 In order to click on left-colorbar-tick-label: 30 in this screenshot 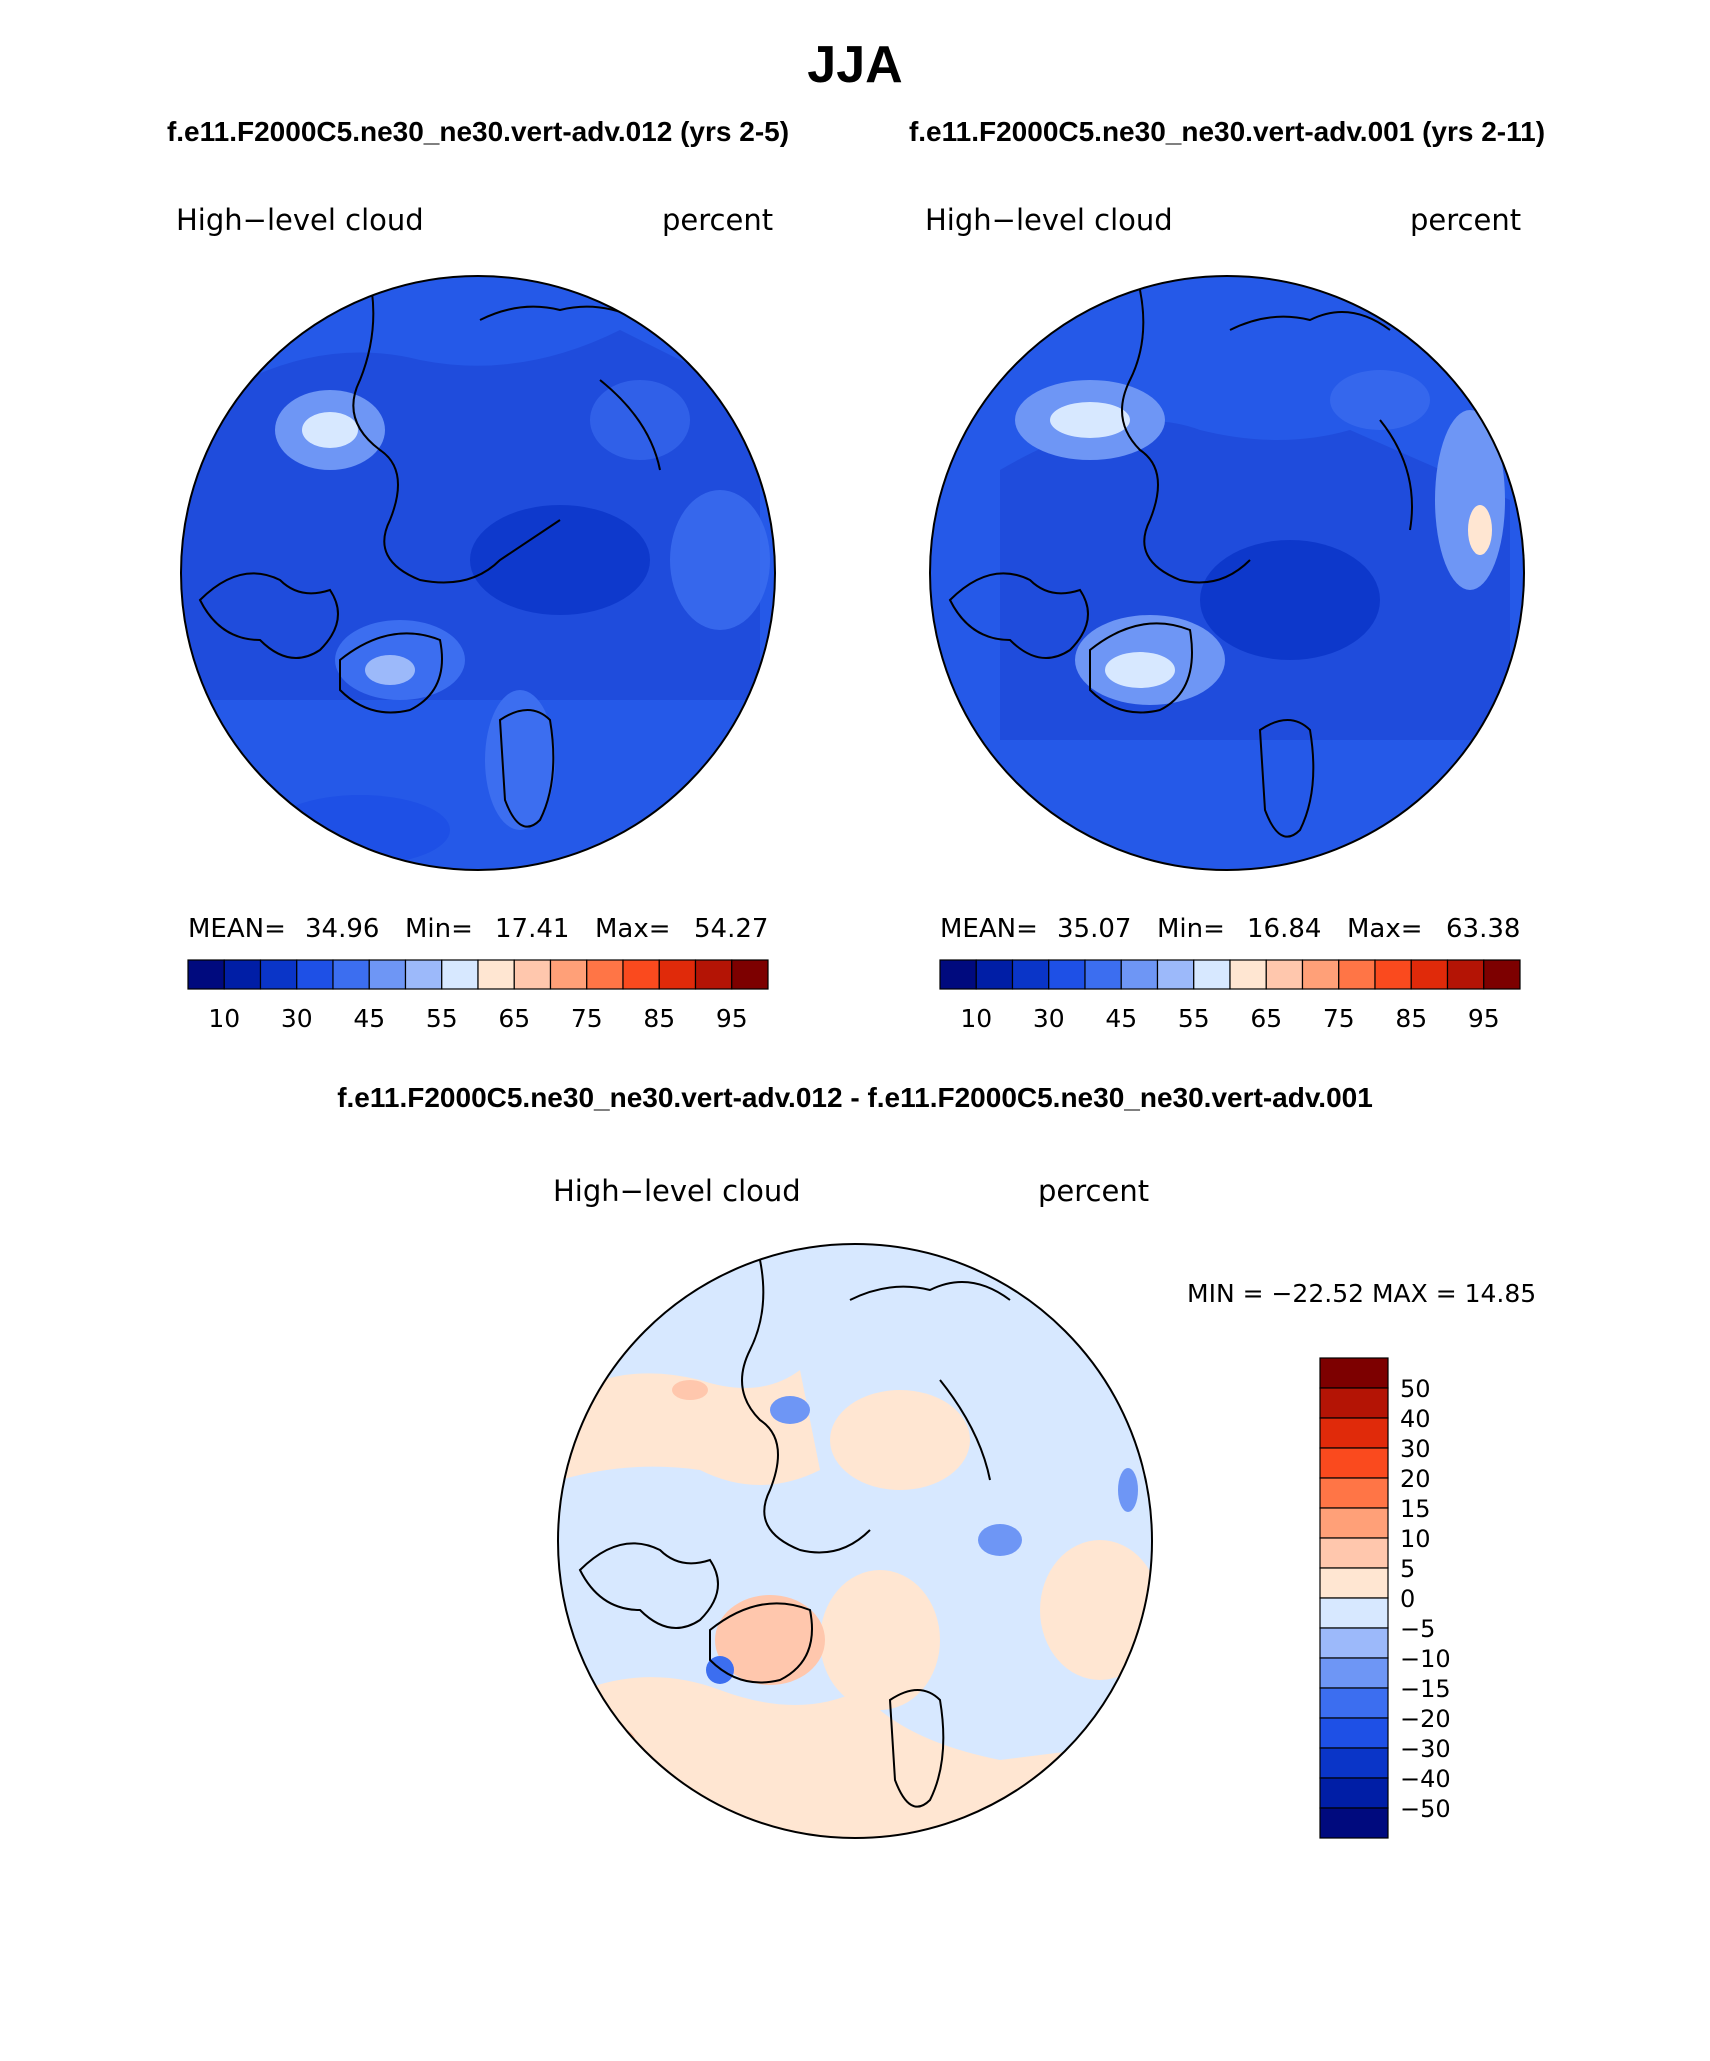, I will do `click(297, 1018)`.